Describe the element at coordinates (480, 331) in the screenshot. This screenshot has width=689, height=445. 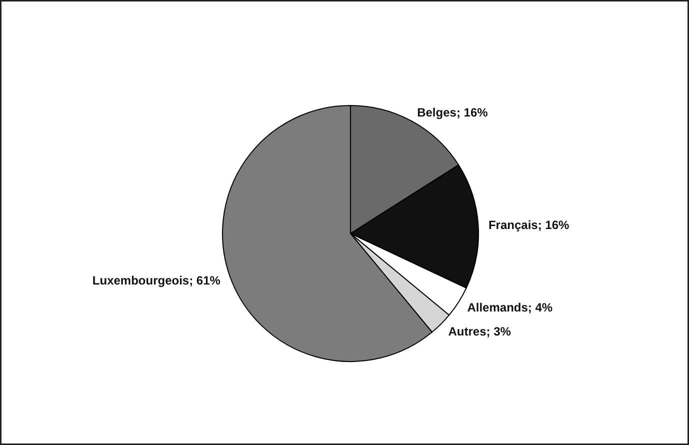
I see `slice-label: Autres; 3%` at that location.